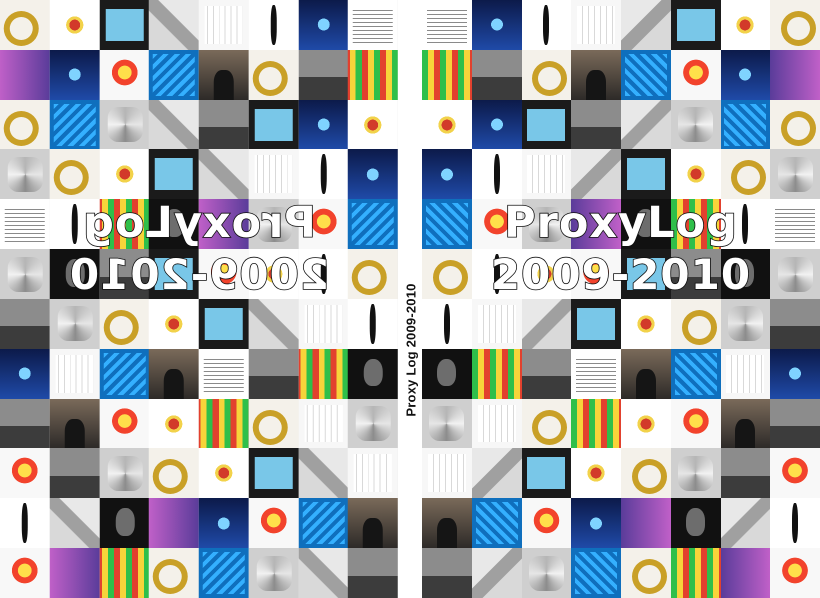 Image resolution: width=820 pixels, height=598 pixels. Describe the element at coordinates (621, 274) in the screenshot. I see `front-cover-years: 2009-2010` at that location.